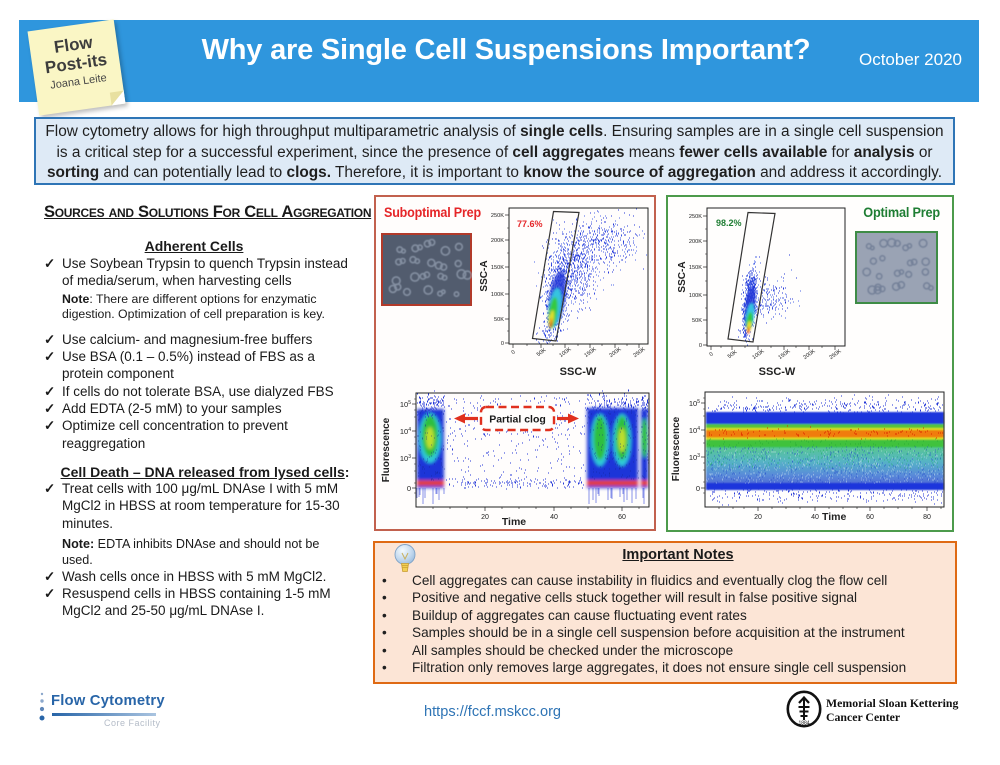 The image size is (1000, 765). Describe the element at coordinates (729, 223) in the screenshot. I see `svg-text: 98.2%` at that location.